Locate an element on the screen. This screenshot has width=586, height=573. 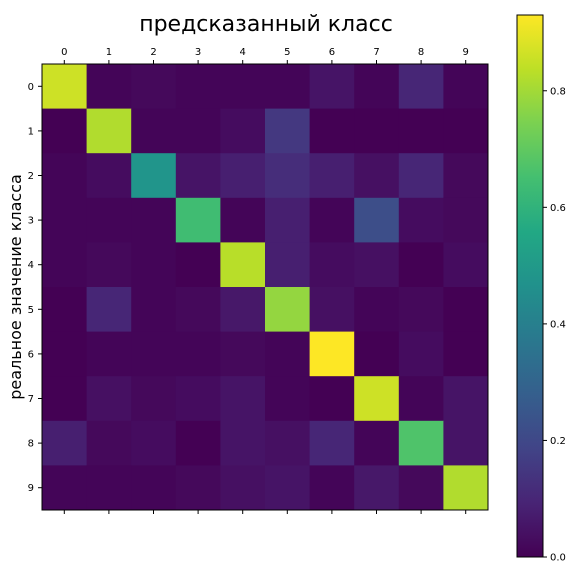
colorbar-tick-label-3: 0.6 is located at coordinates (558, 208).